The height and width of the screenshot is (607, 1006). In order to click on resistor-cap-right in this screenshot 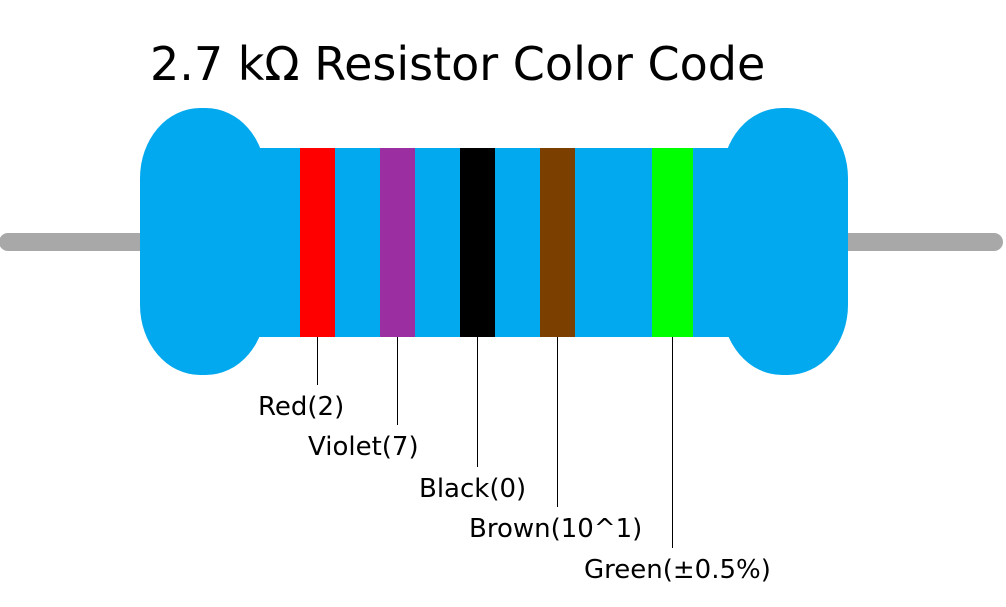, I will do `click(785, 241)`.